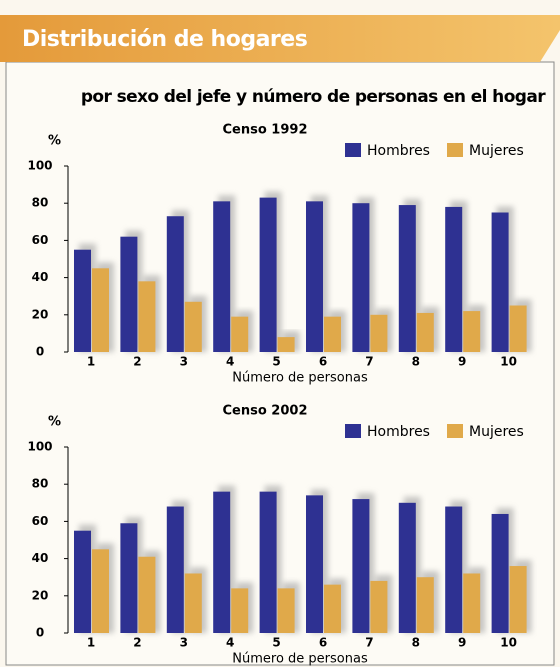 This screenshot has height=667, width=560. What do you see at coordinates (265, 411) in the screenshot?
I see `chart-title: Censo 2002` at bounding box center [265, 411].